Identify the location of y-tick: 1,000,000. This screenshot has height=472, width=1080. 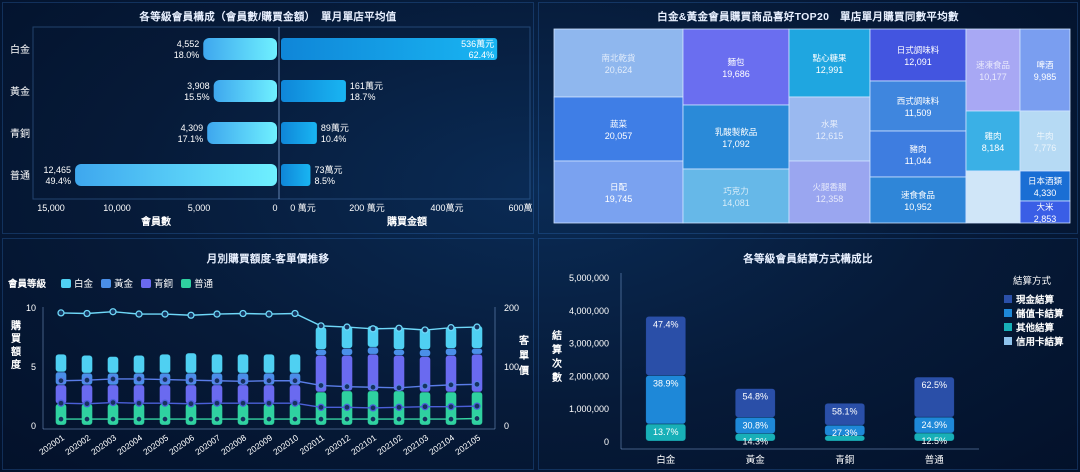
(589, 409).